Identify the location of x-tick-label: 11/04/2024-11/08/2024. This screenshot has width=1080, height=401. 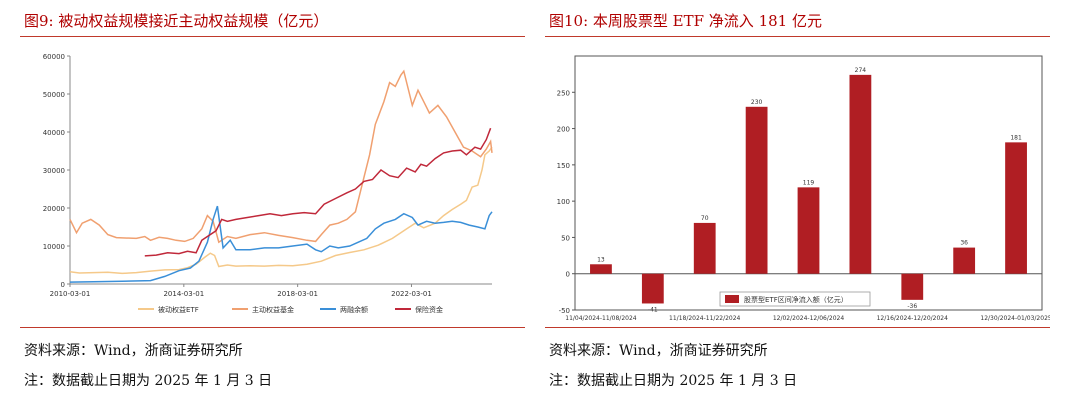
(601, 318).